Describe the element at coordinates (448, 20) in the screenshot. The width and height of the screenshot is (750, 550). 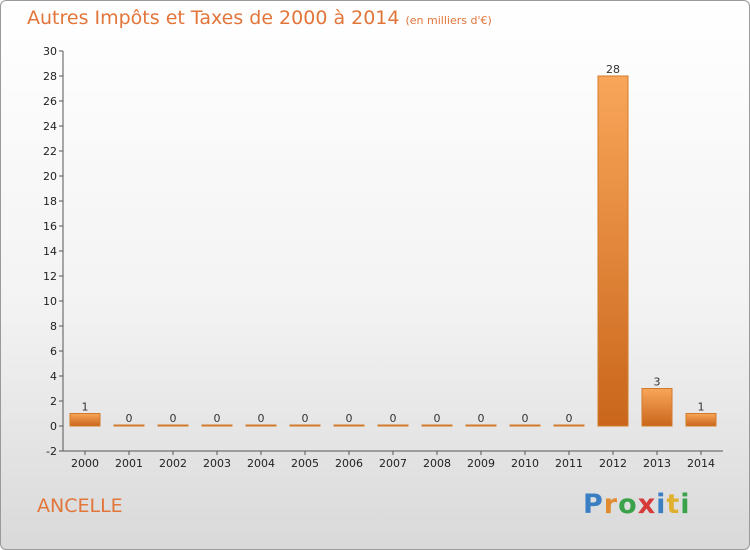
I see `title-unit: (en milliers d'€)` at that location.